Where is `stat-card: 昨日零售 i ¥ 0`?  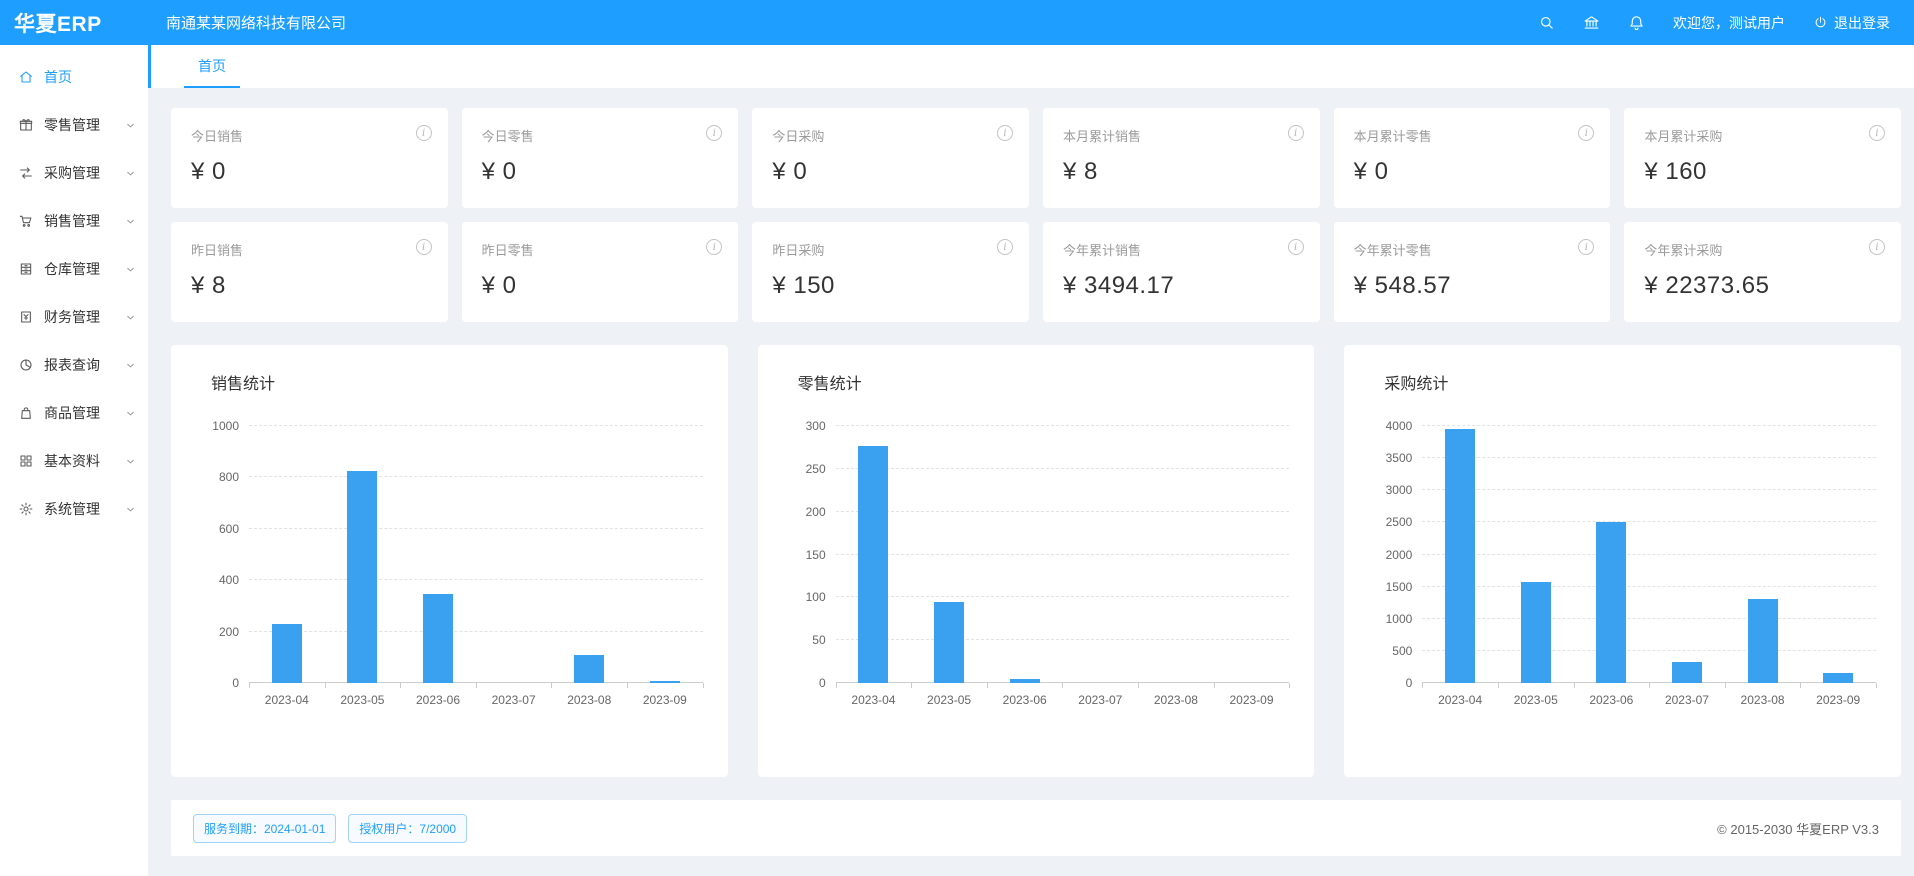
stat-card: 昨日零售 i ¥ 0 is located at coordinates (600, 272).